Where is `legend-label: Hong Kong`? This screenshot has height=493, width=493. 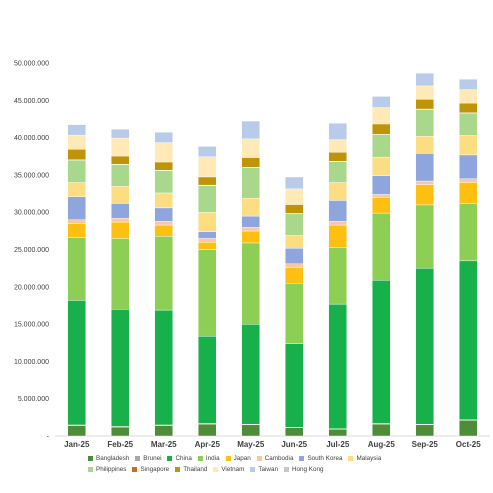 legend-label: Hong Kong is located at coordinates (307, 469).